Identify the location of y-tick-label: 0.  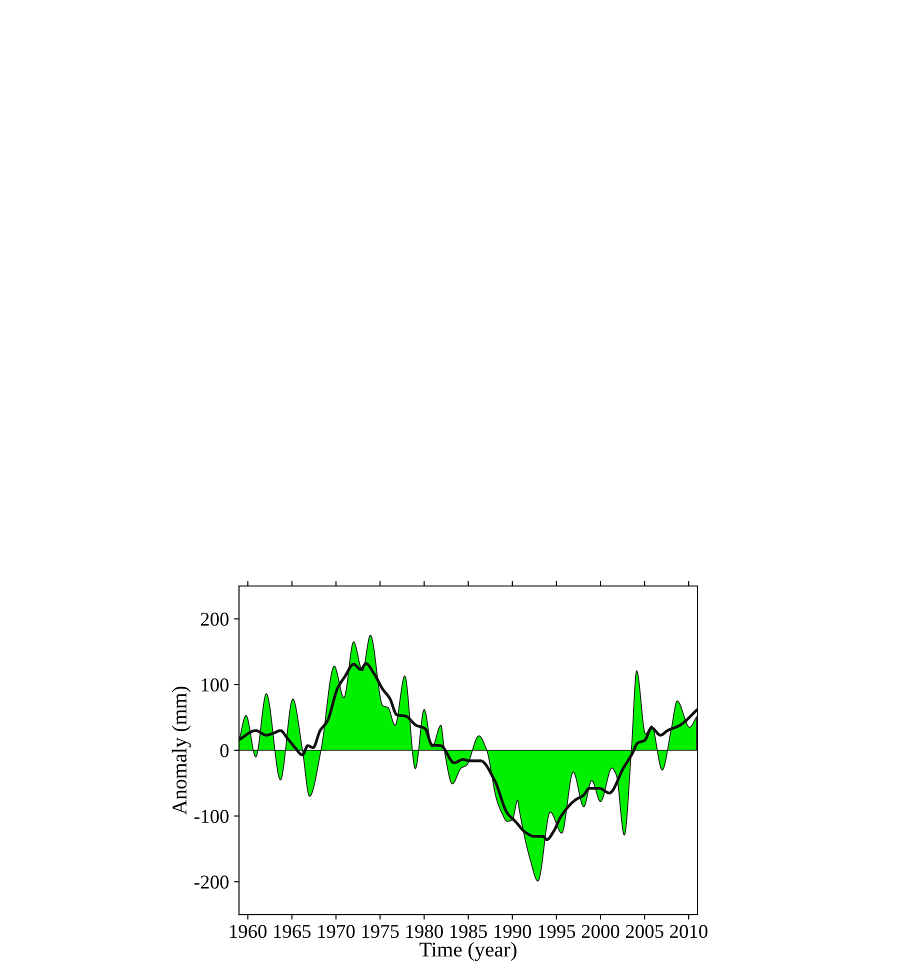
(224, 751).